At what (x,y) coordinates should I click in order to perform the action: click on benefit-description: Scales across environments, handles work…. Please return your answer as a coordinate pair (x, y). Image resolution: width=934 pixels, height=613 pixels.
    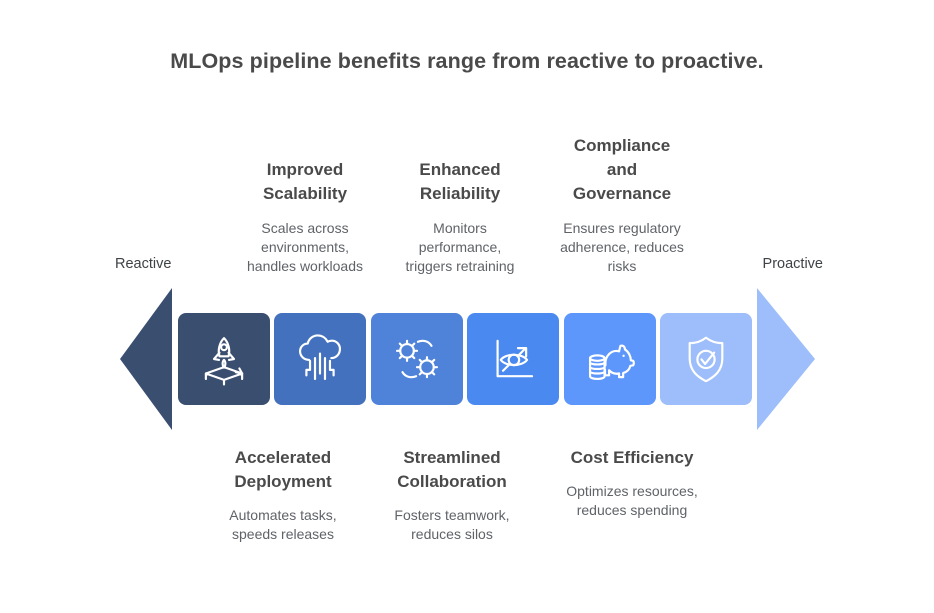
    Looking at the image, I should click on (305, 247).